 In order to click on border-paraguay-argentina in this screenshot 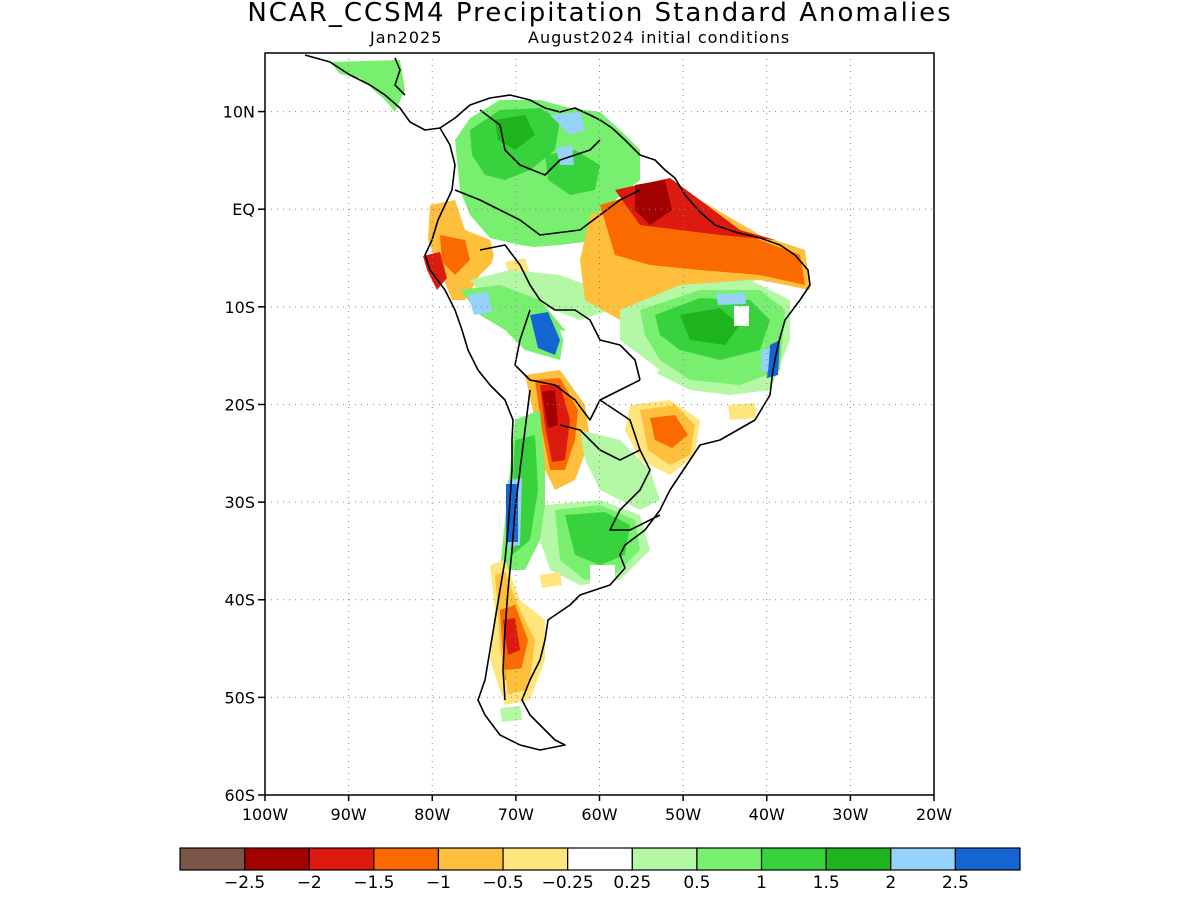, I will do `click(600, 430)`.